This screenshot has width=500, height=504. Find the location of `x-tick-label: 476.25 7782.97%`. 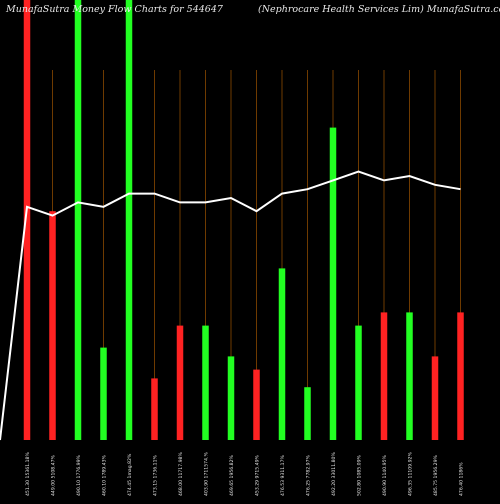

x-tick-label: 476.25 7782.97% is located at coordinates (309, 475).